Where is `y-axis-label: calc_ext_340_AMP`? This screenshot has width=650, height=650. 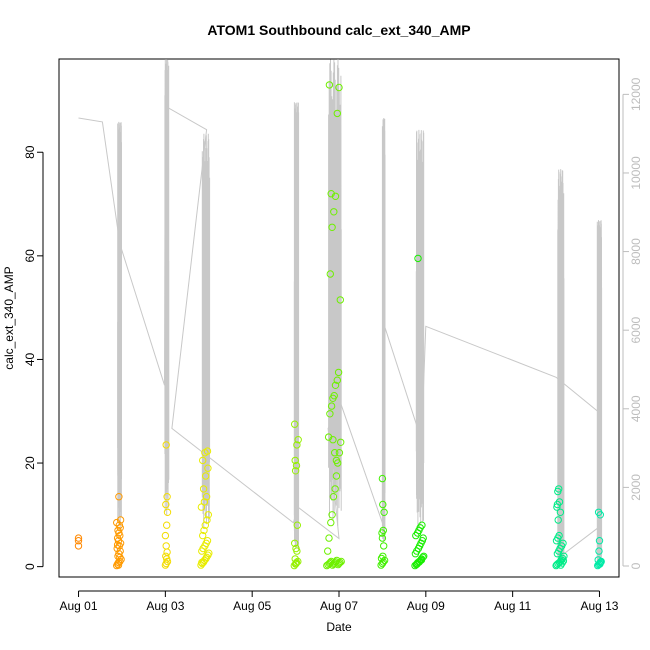 y-axis-label: calc_ext_340_AMP is located at coordinates (9, 317).